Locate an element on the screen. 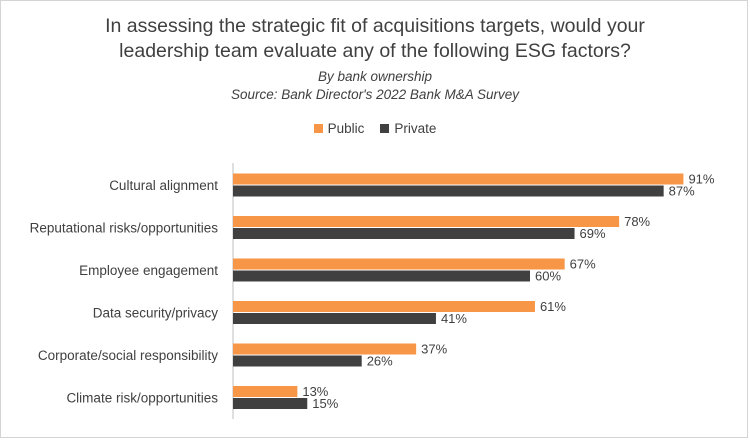  data-label-private: 26% is located at coordinates (380, 361).